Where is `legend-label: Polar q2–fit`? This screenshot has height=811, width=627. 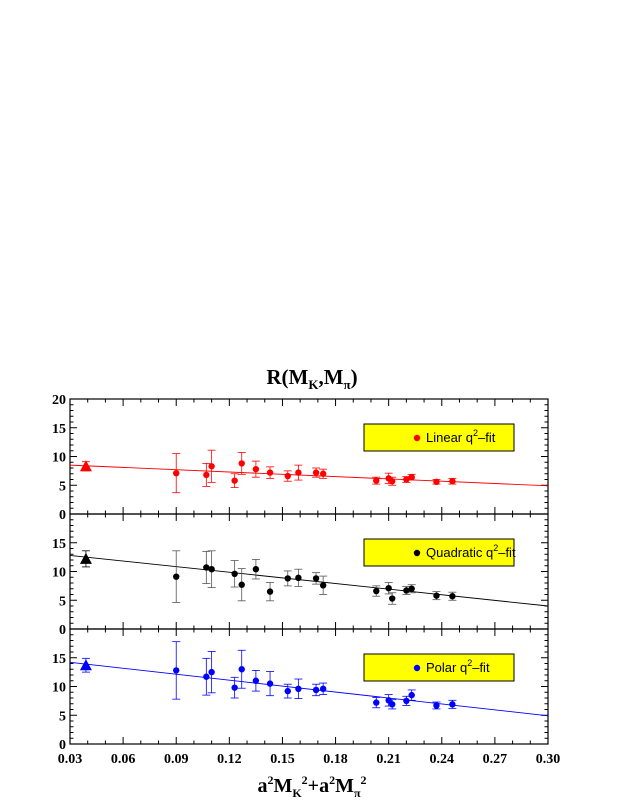 legend-label: Polar q2–fit is located at coordinates (458, 666).